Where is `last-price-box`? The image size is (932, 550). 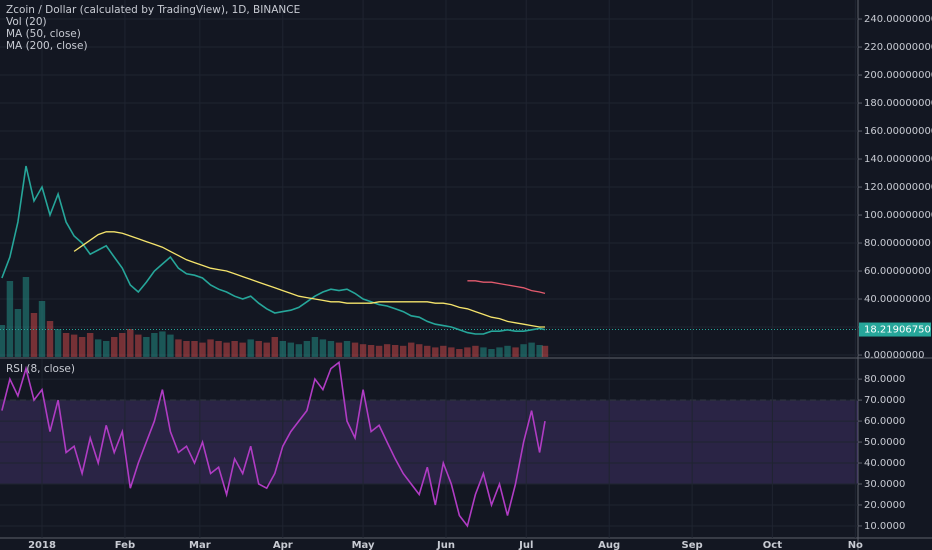 last-price-box is located at coordinates (895, 329).